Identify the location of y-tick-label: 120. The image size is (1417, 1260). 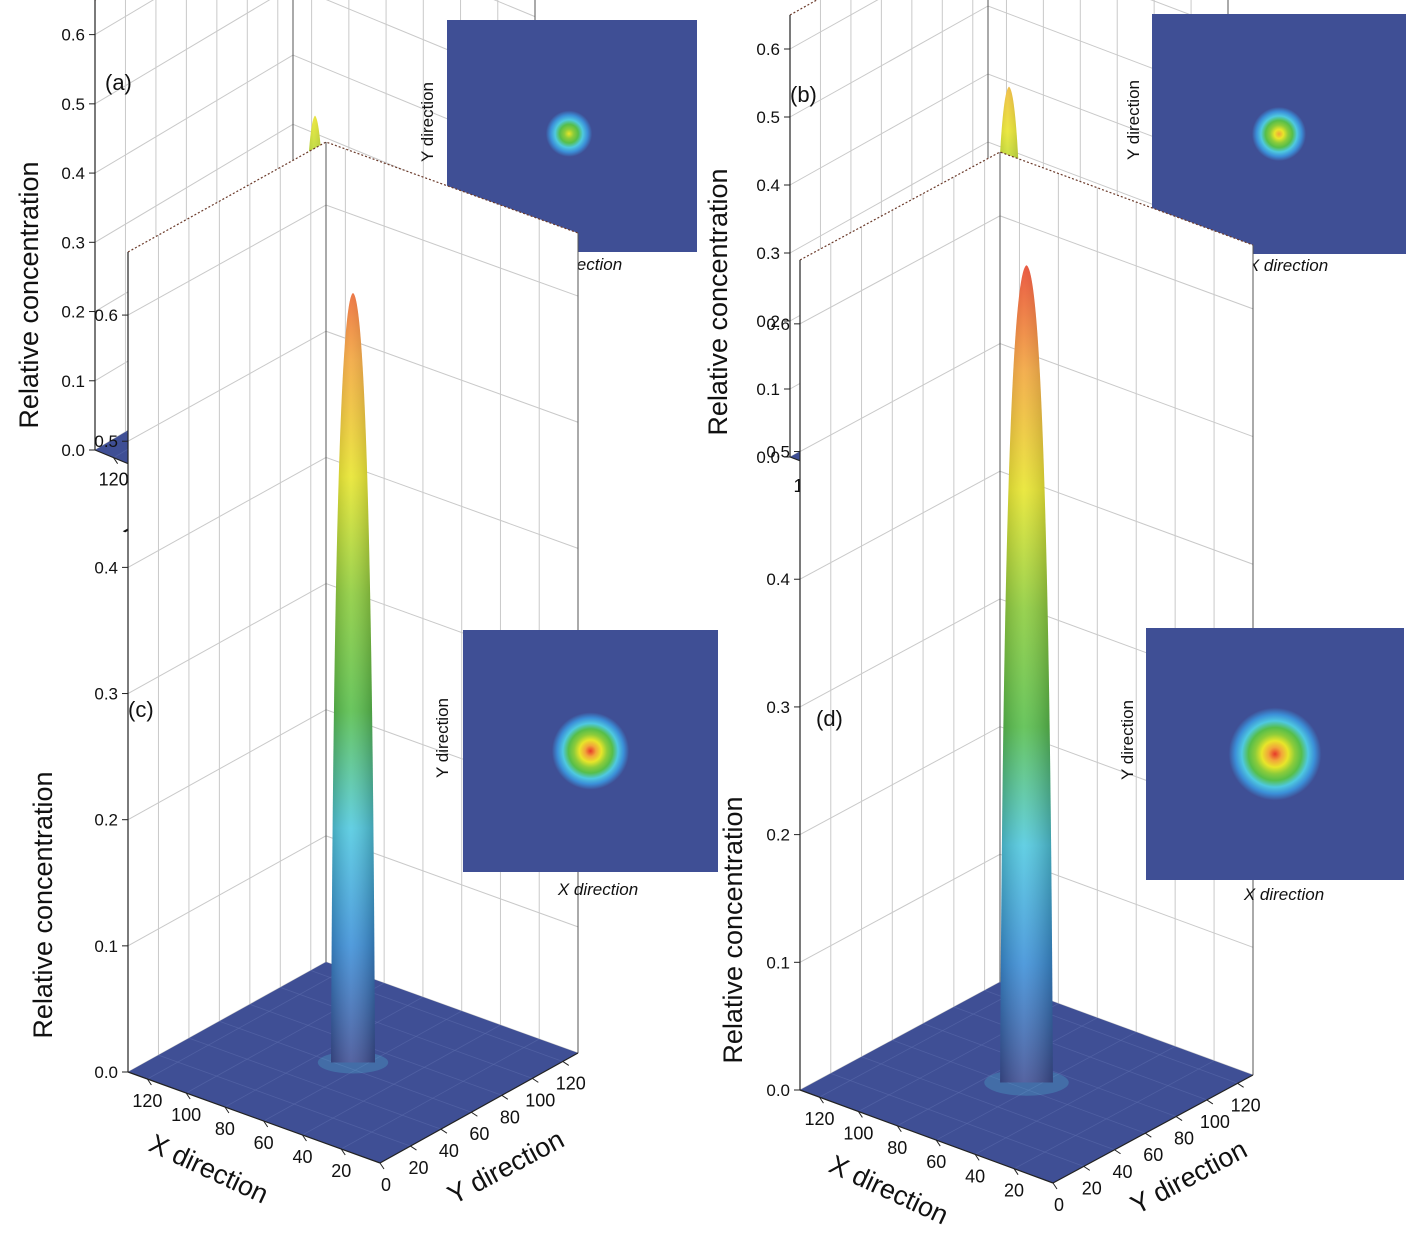
(1246, 1105).